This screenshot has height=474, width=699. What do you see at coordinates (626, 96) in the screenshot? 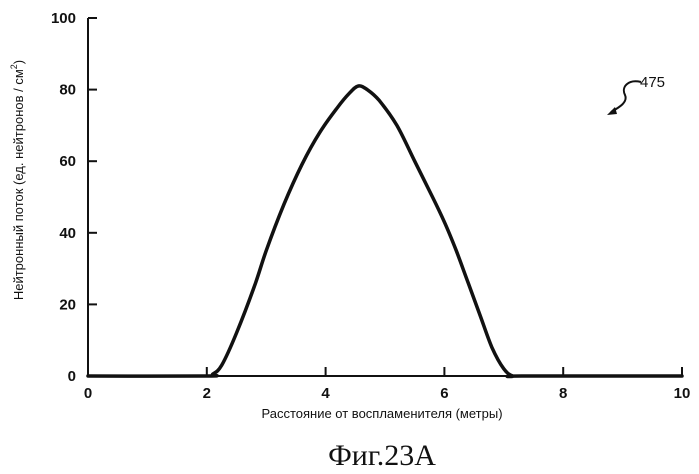
I see `annotation-leader-arrow` at bounding box center [626, 96].